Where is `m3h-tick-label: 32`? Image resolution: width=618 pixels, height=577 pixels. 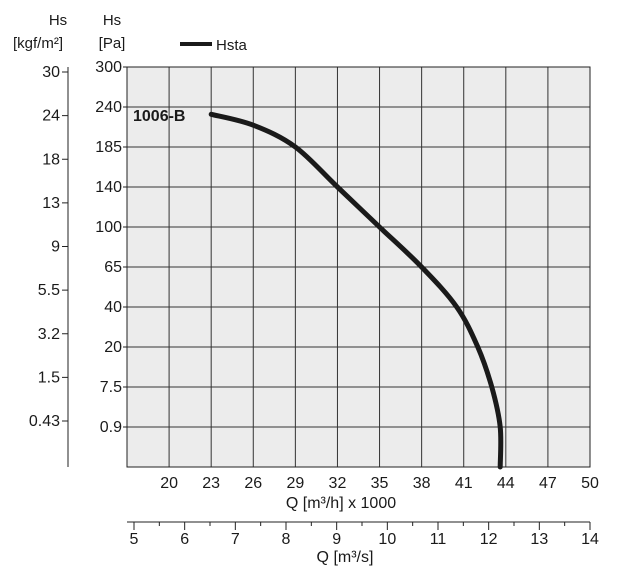 m3h-tick-label: 32 is located at coordinates (338, 483).